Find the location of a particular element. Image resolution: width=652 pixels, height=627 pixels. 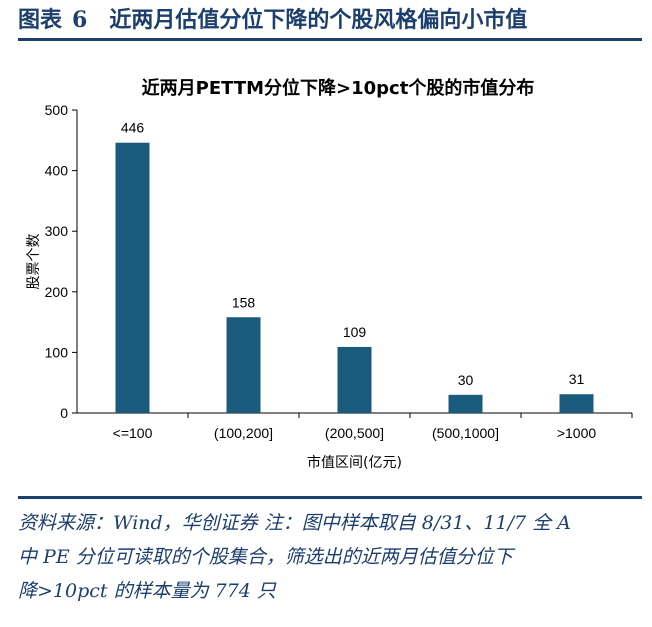

source-note-line-3: 降>10pct 的样本量为 774 只 is located at coordinates (147, 591).